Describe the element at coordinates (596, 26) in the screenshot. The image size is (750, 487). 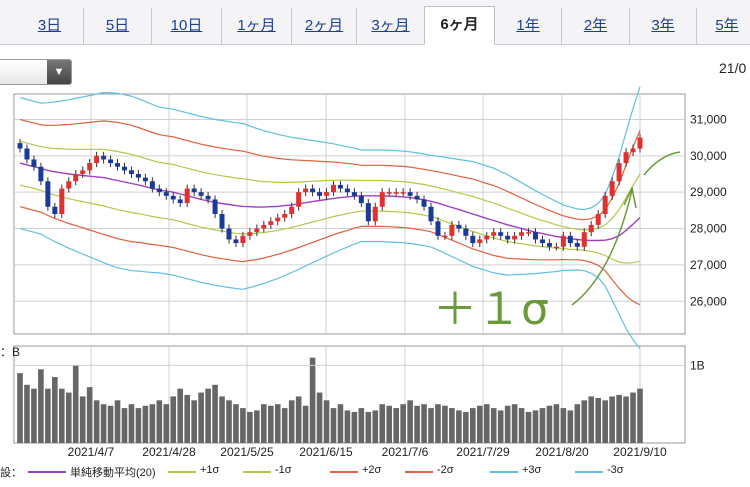
I see `tab-8: 2年` at that location.